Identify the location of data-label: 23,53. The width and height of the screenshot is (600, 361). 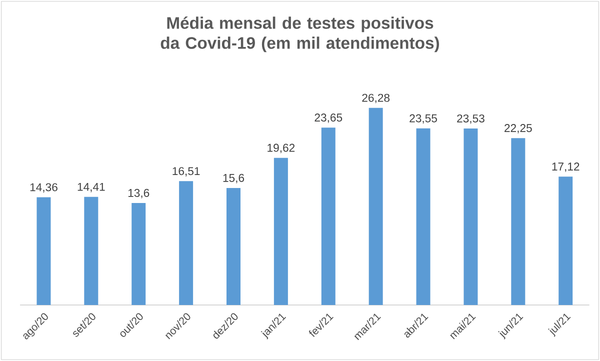
(470, 119).